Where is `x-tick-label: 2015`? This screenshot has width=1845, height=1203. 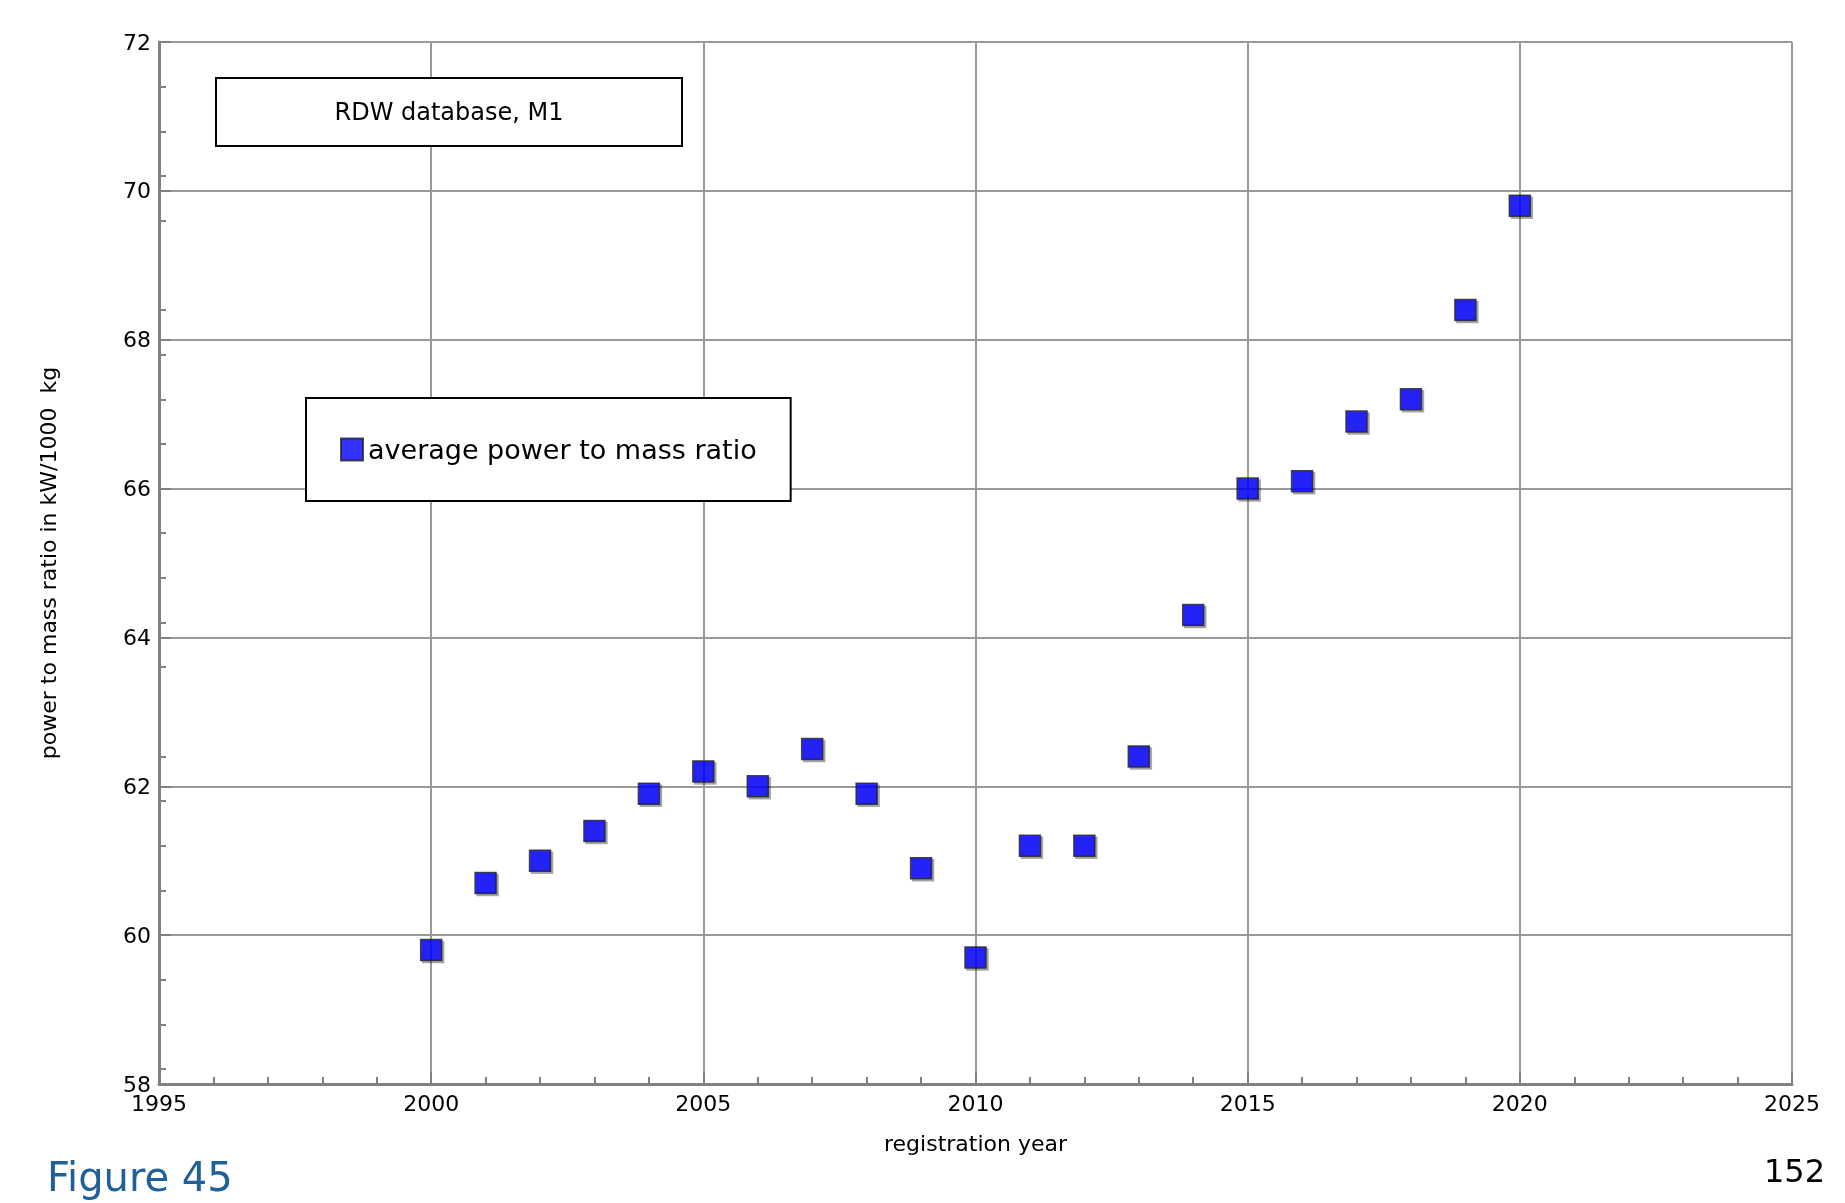 x-tick-label: 2015 is located at coordinates (1247, 1103).